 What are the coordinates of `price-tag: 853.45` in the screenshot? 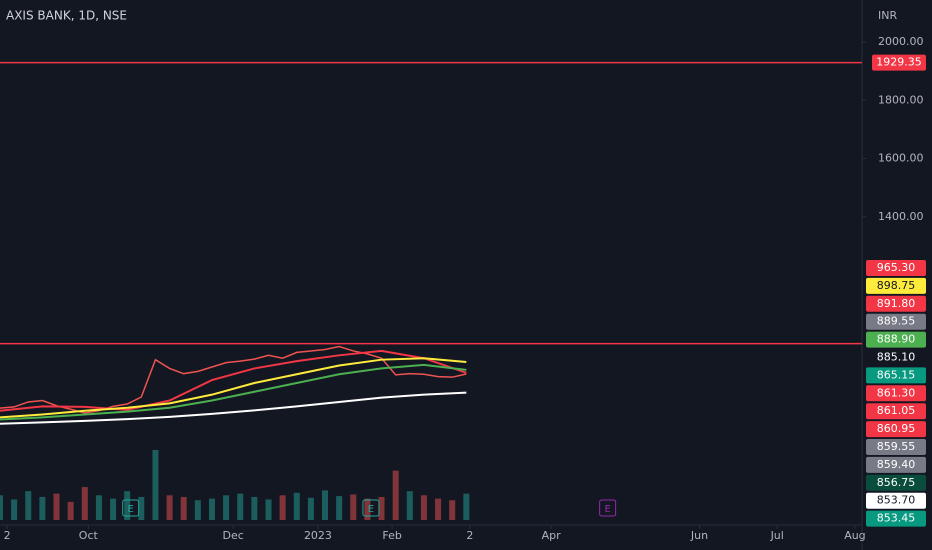 It's located at (896, 518).